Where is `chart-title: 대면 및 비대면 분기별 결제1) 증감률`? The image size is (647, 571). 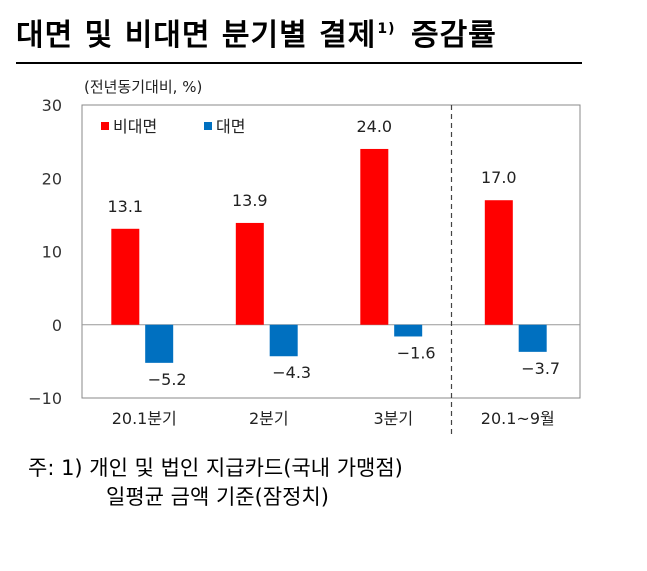
chart-title: 대면 및 비대면 분기별 결제1) 증감률 is located at coordinates (256, 32).